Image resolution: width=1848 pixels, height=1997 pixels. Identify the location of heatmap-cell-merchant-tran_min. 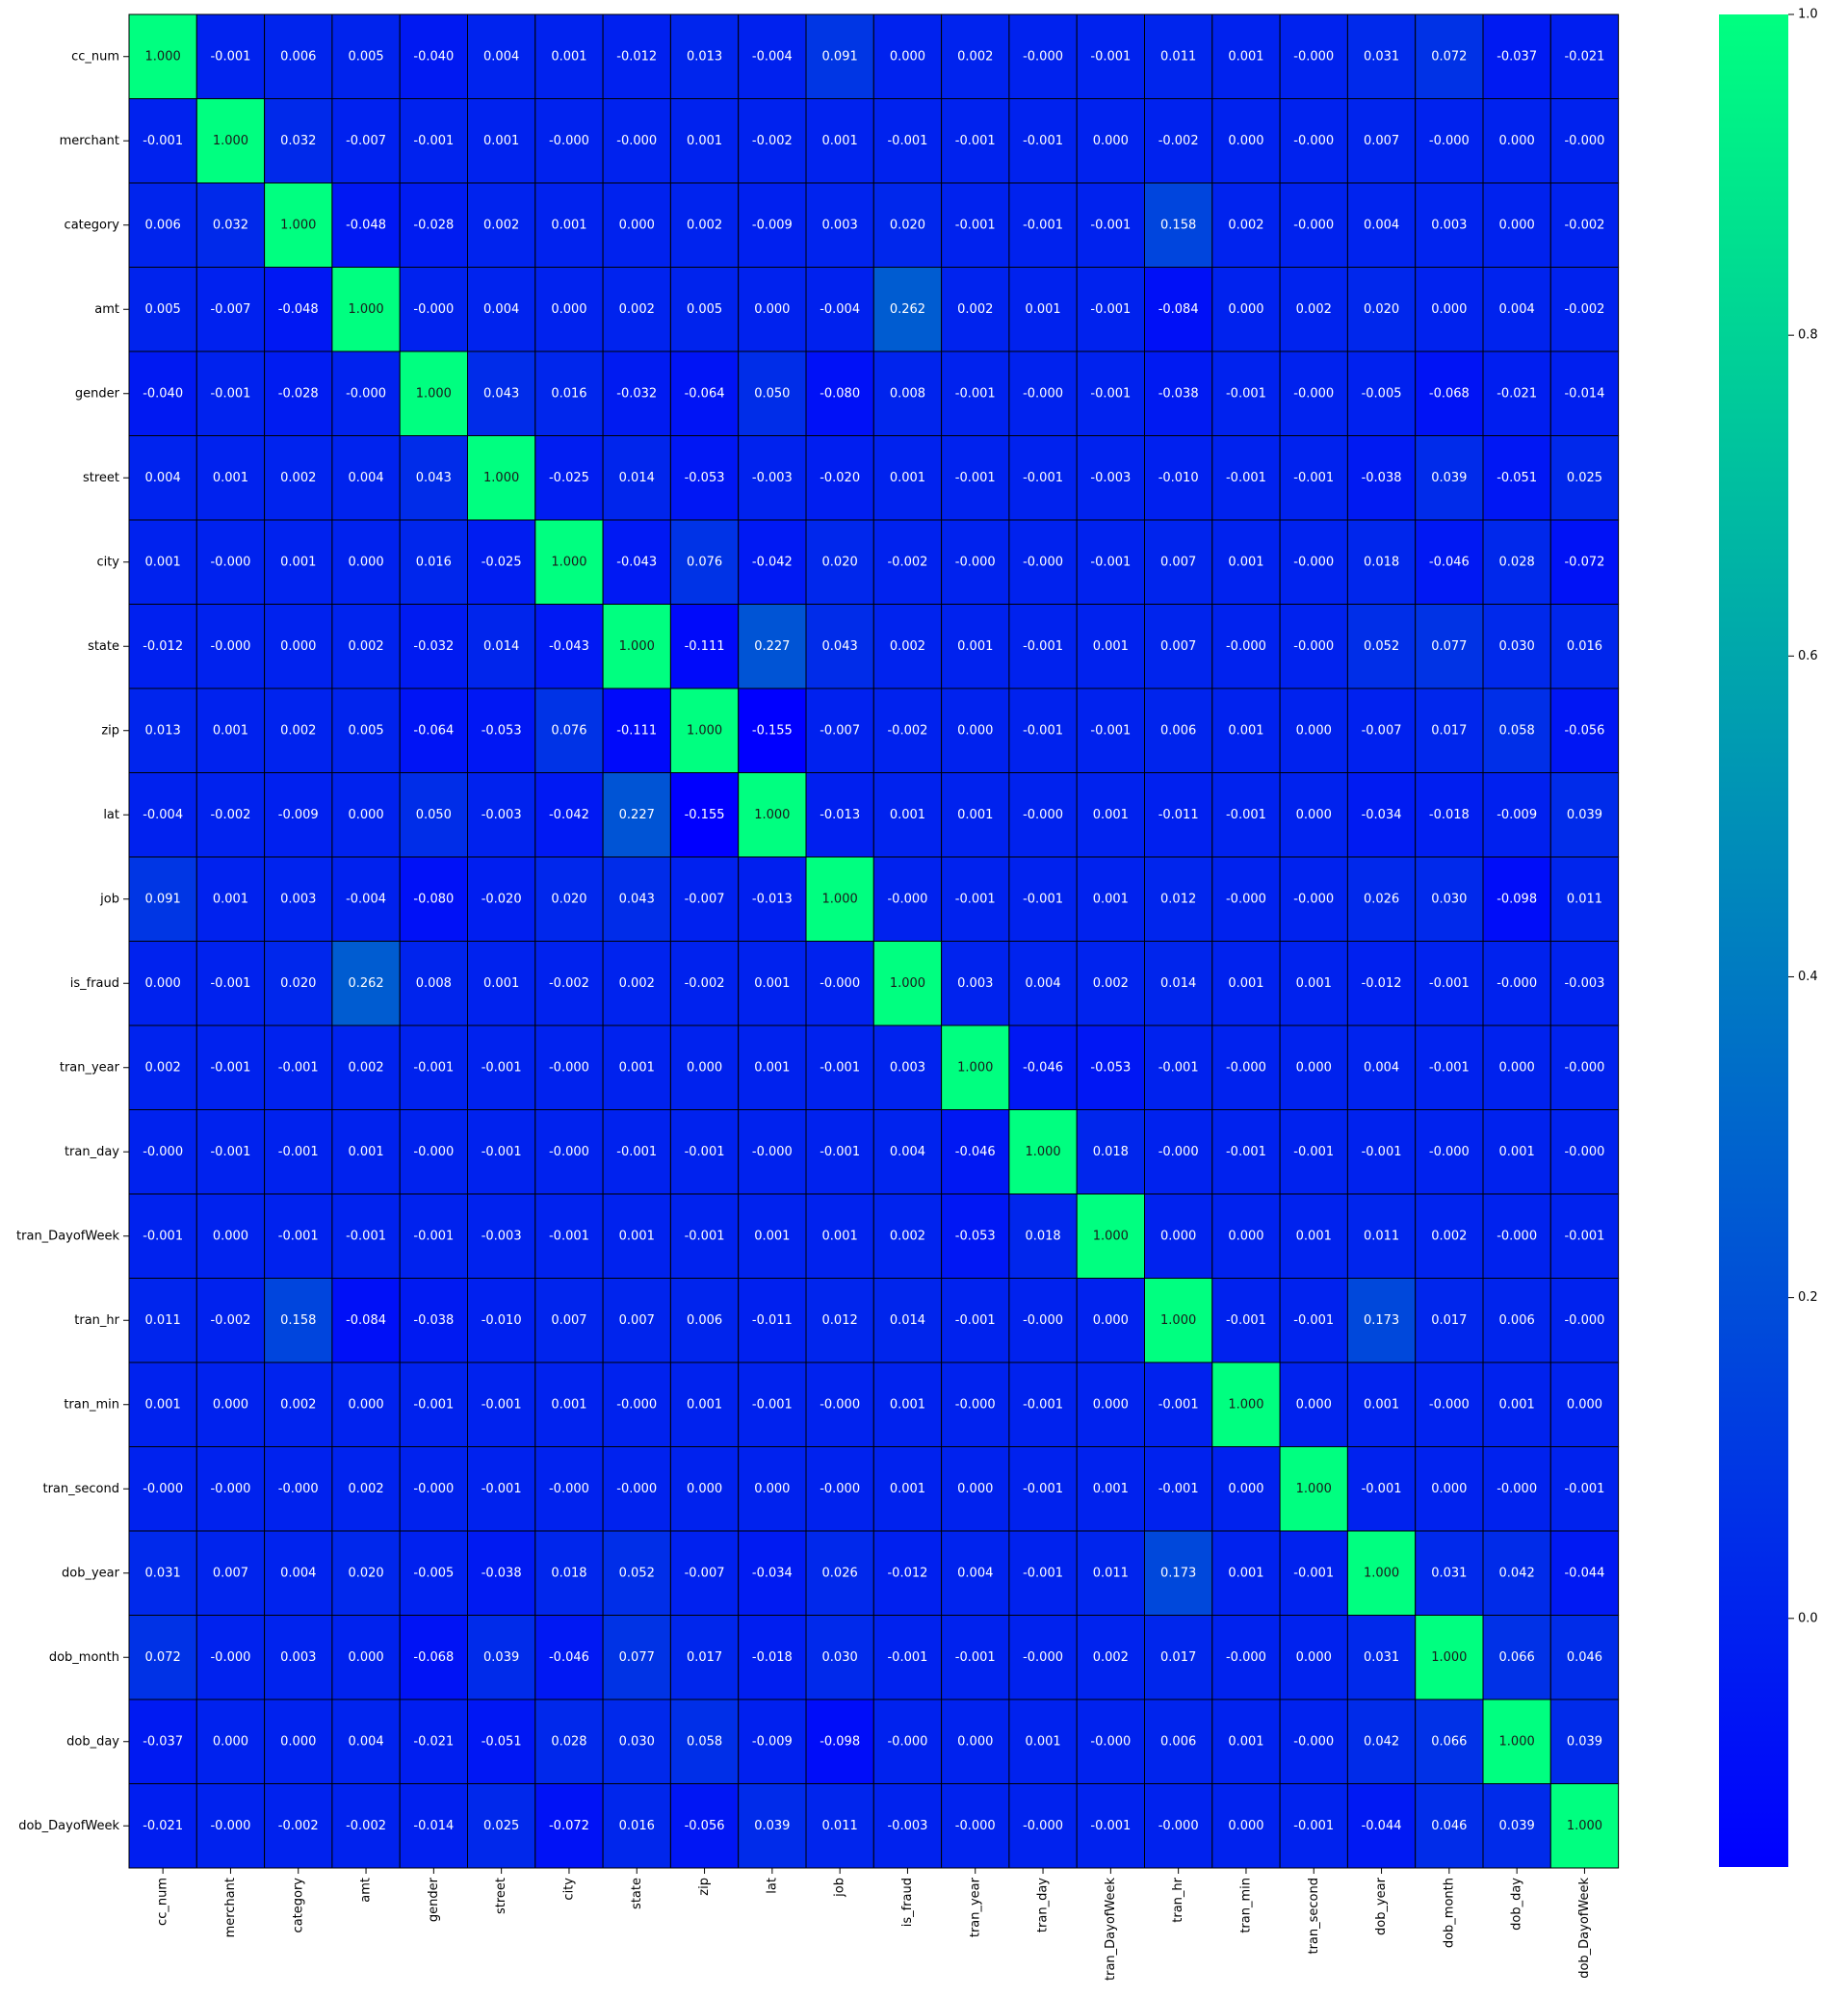
(1246, 141).